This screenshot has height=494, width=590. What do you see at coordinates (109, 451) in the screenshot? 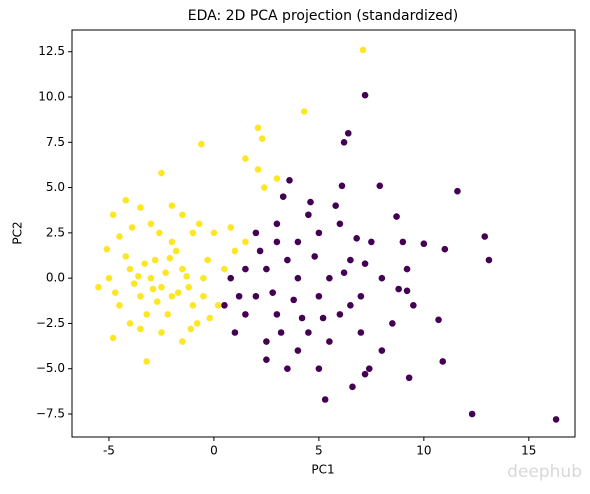
I see `x-tick-label: -5` at bounding box center [109, 451].